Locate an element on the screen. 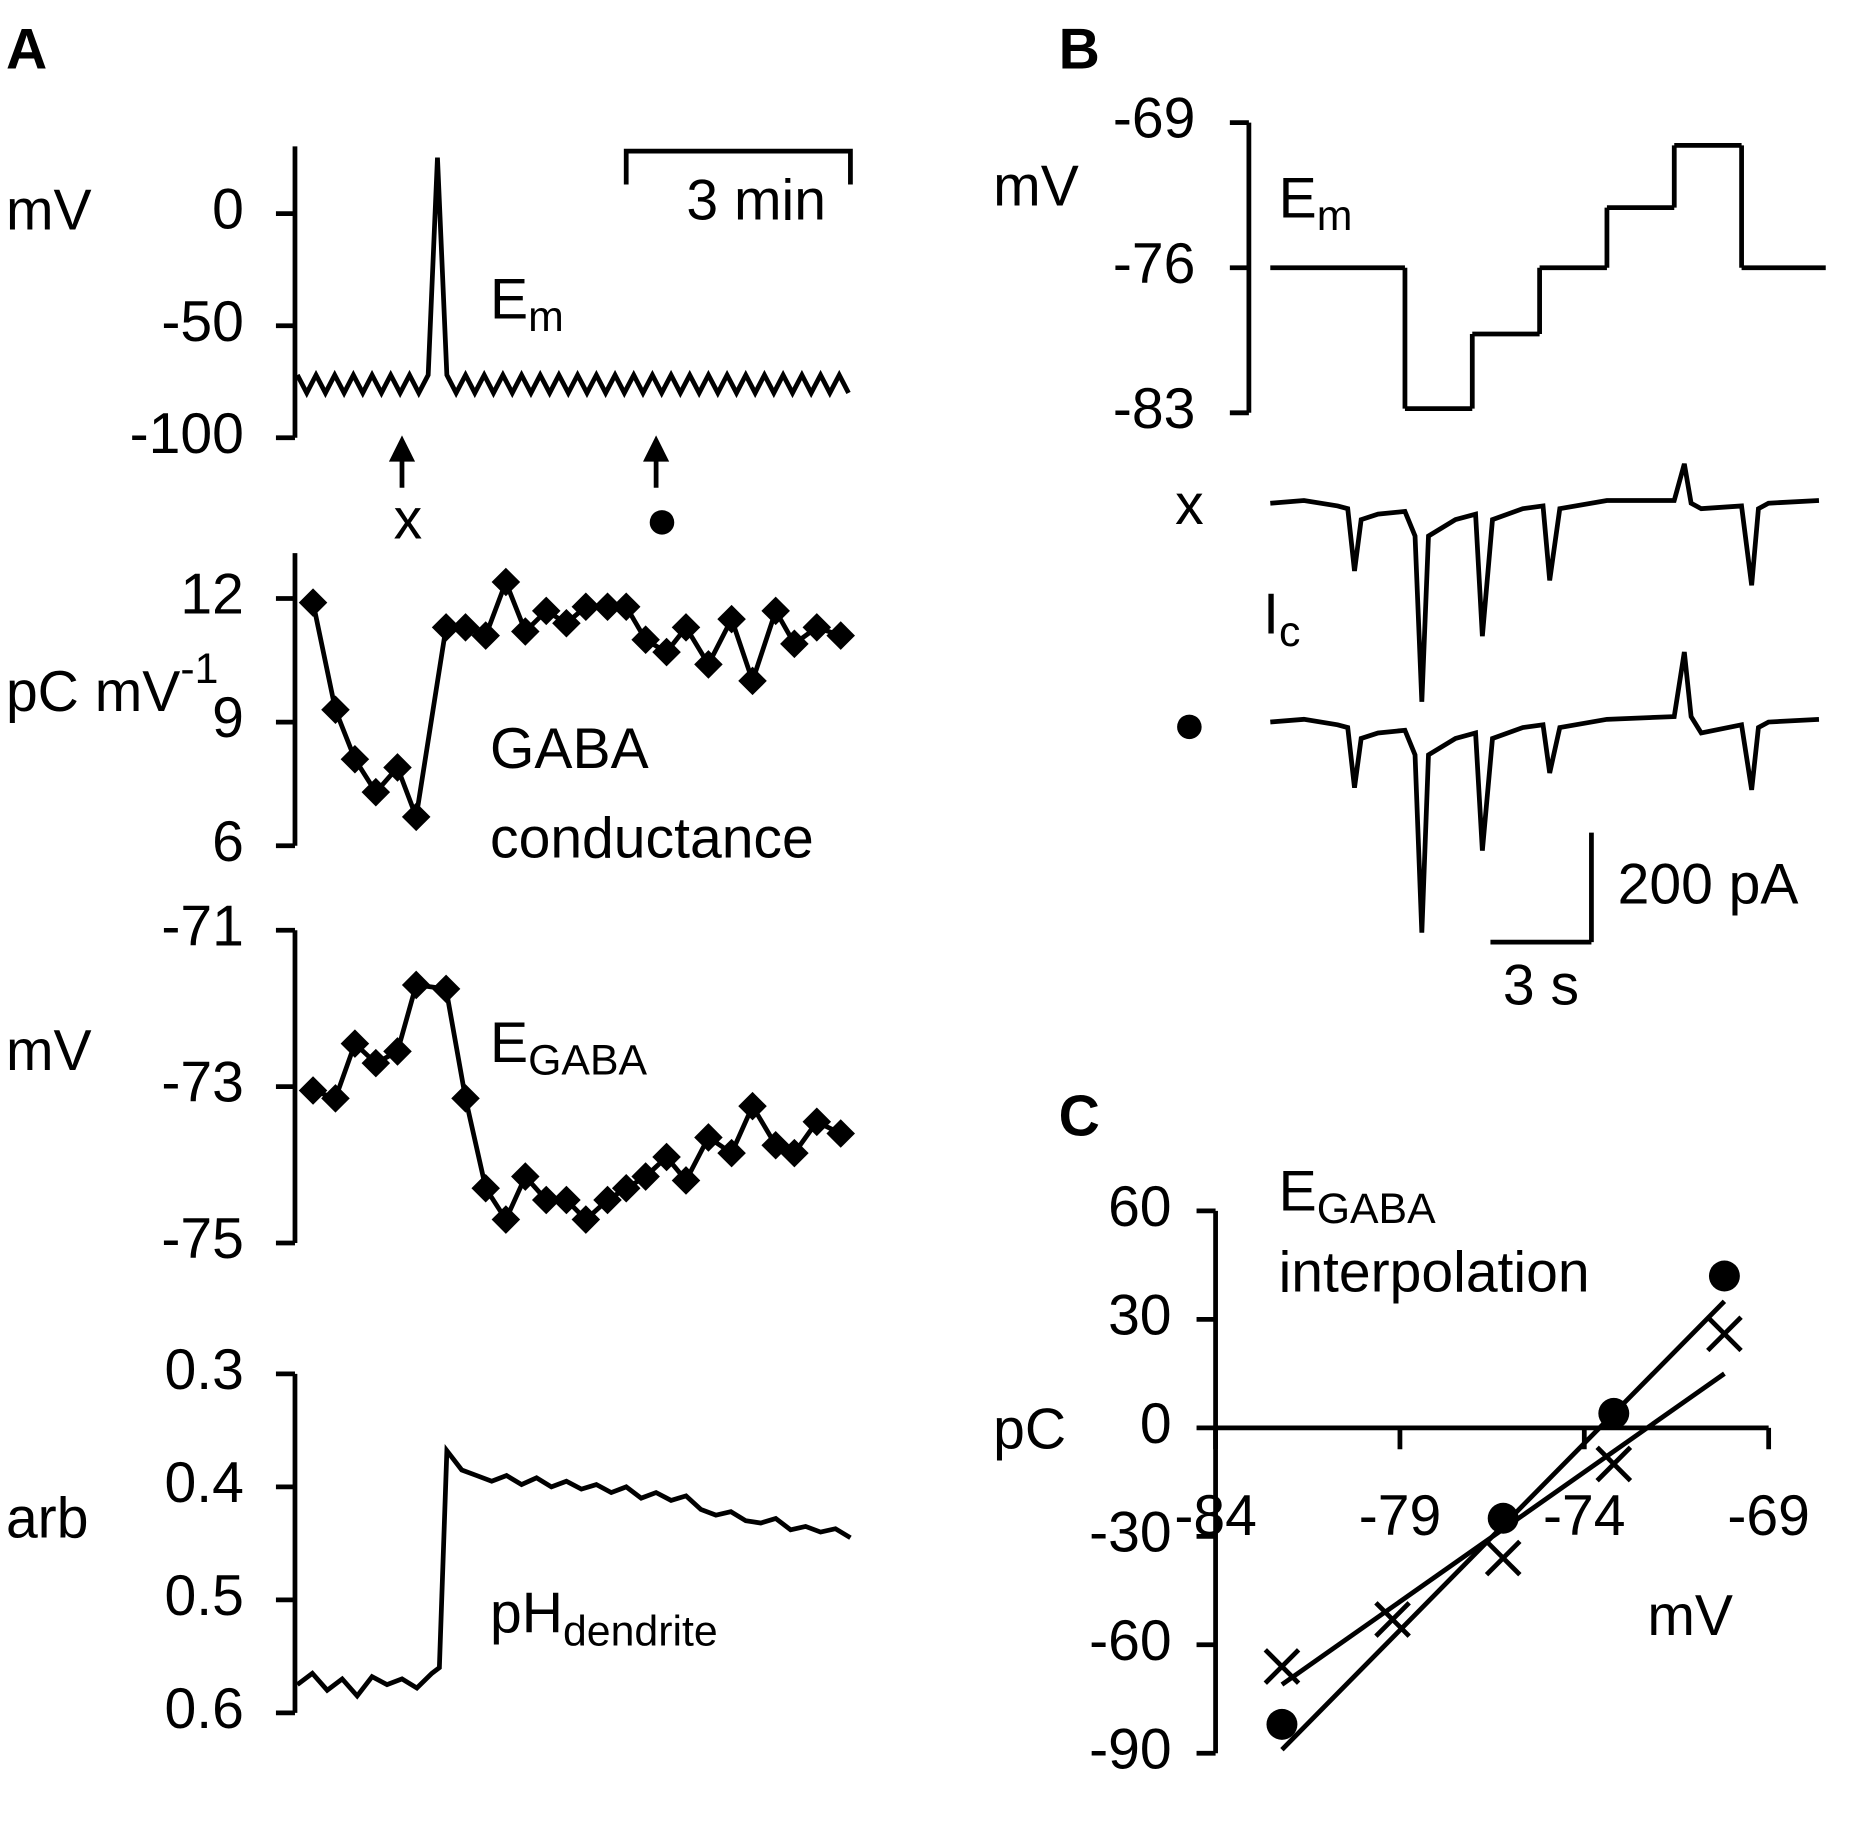 The image size is (1865, 1839). y-tick-label: 6 is located at coordinates (228, 842).